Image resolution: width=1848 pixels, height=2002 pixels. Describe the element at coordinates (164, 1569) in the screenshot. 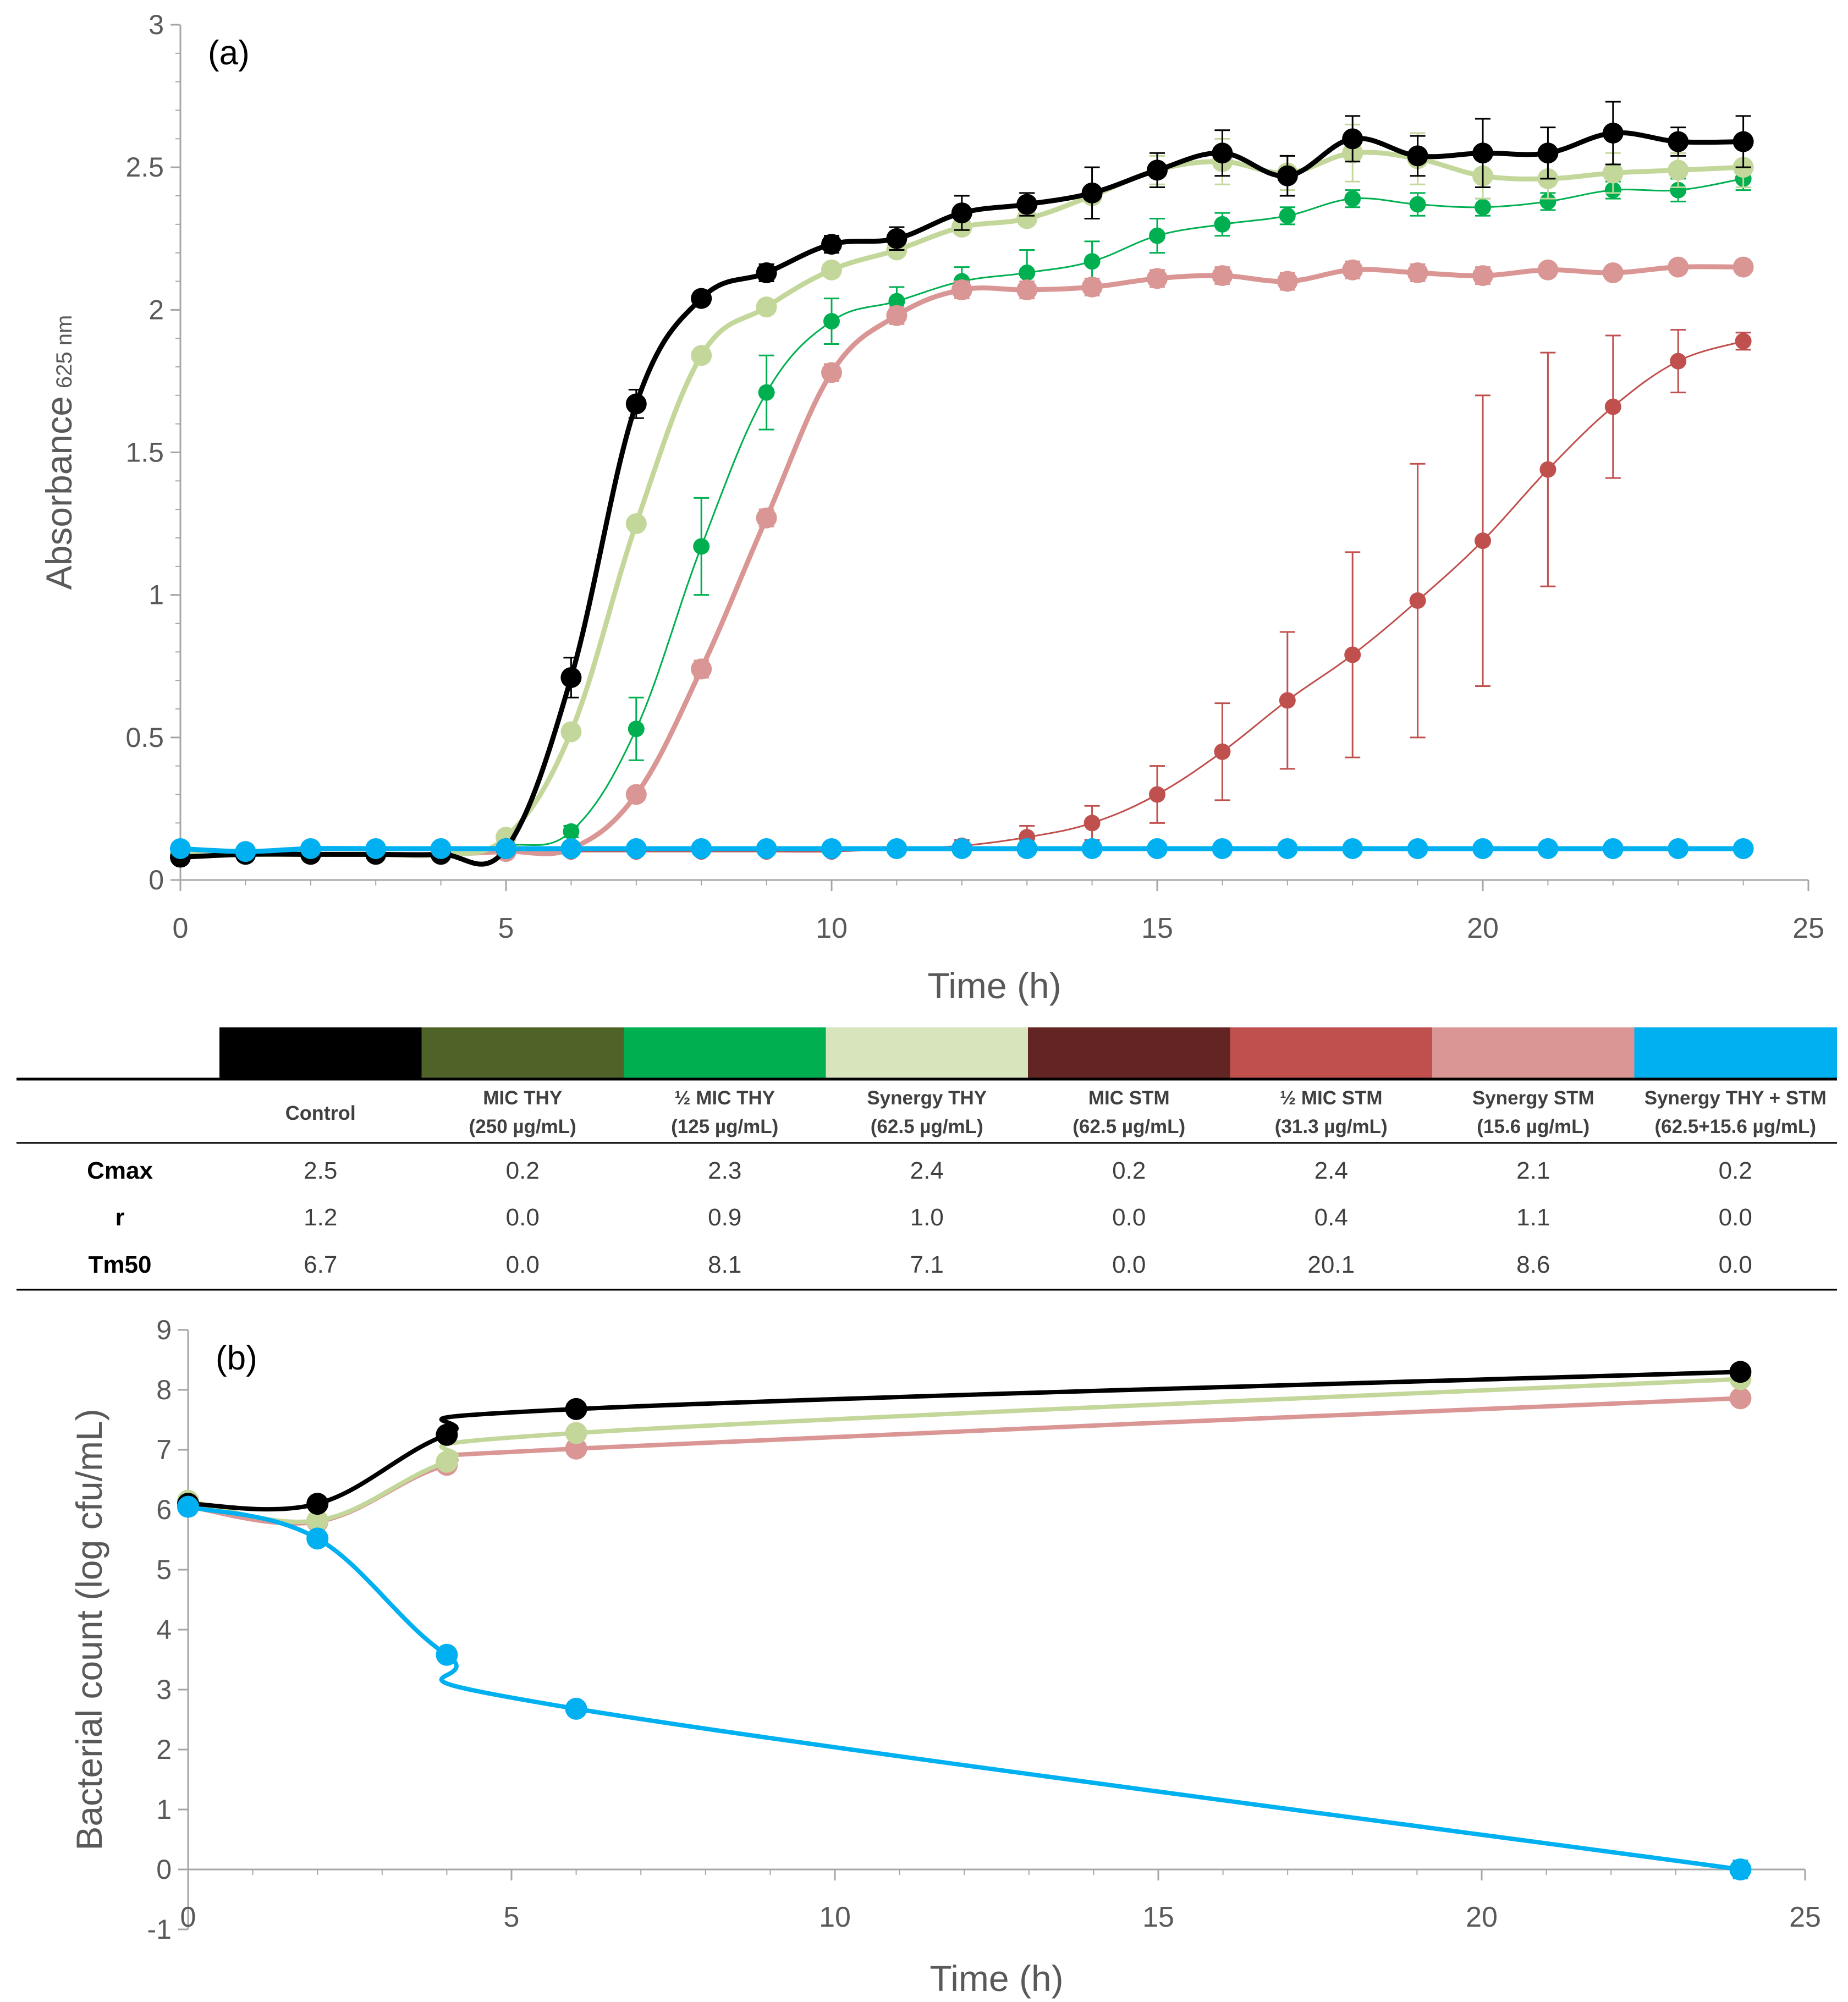

I see `y-tick-label: 5` at that location.